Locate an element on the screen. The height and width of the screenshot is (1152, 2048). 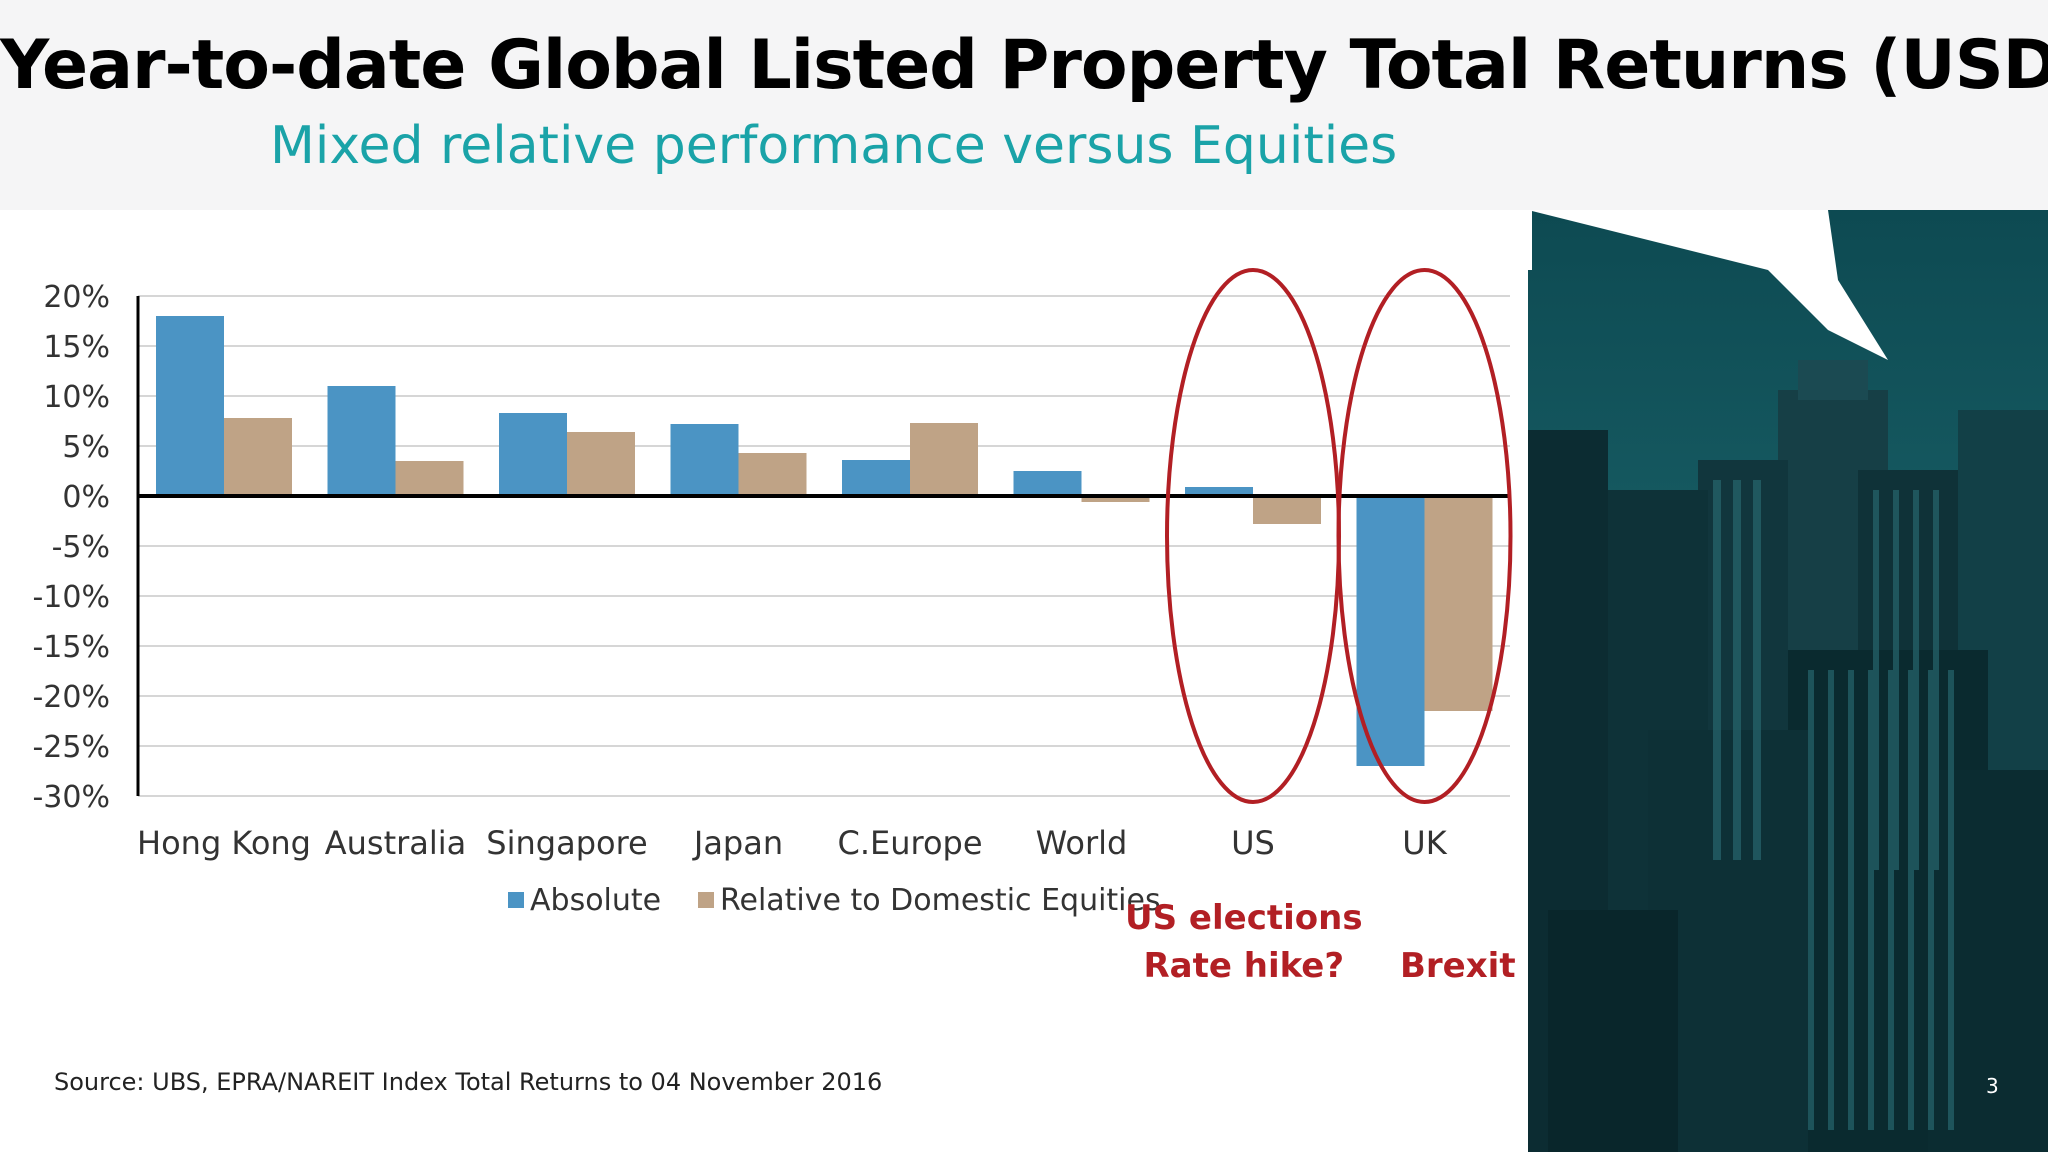
legend-label: Absolute is located at coordinates (595, 900).